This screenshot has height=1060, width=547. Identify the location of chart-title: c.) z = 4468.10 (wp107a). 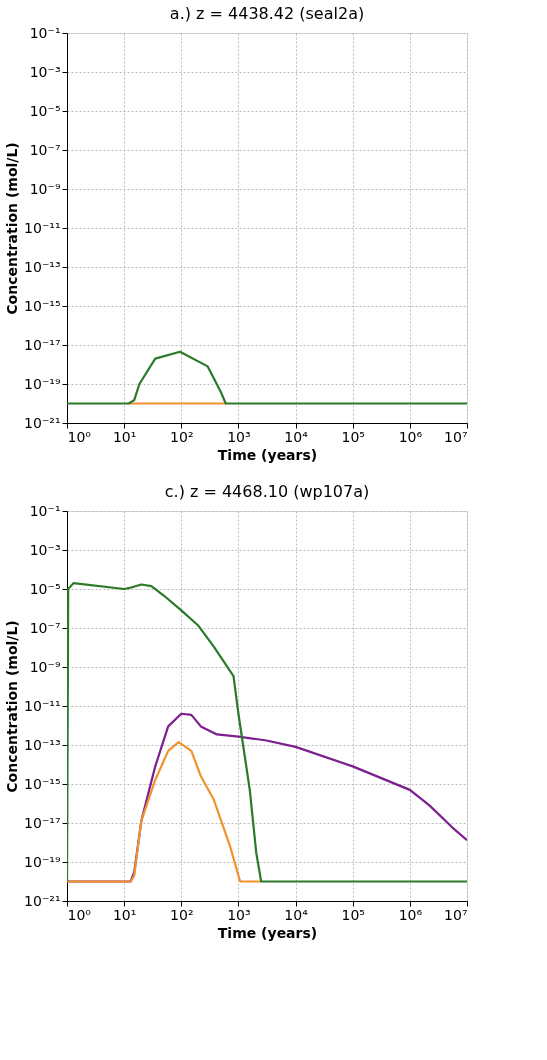
(267, 491).